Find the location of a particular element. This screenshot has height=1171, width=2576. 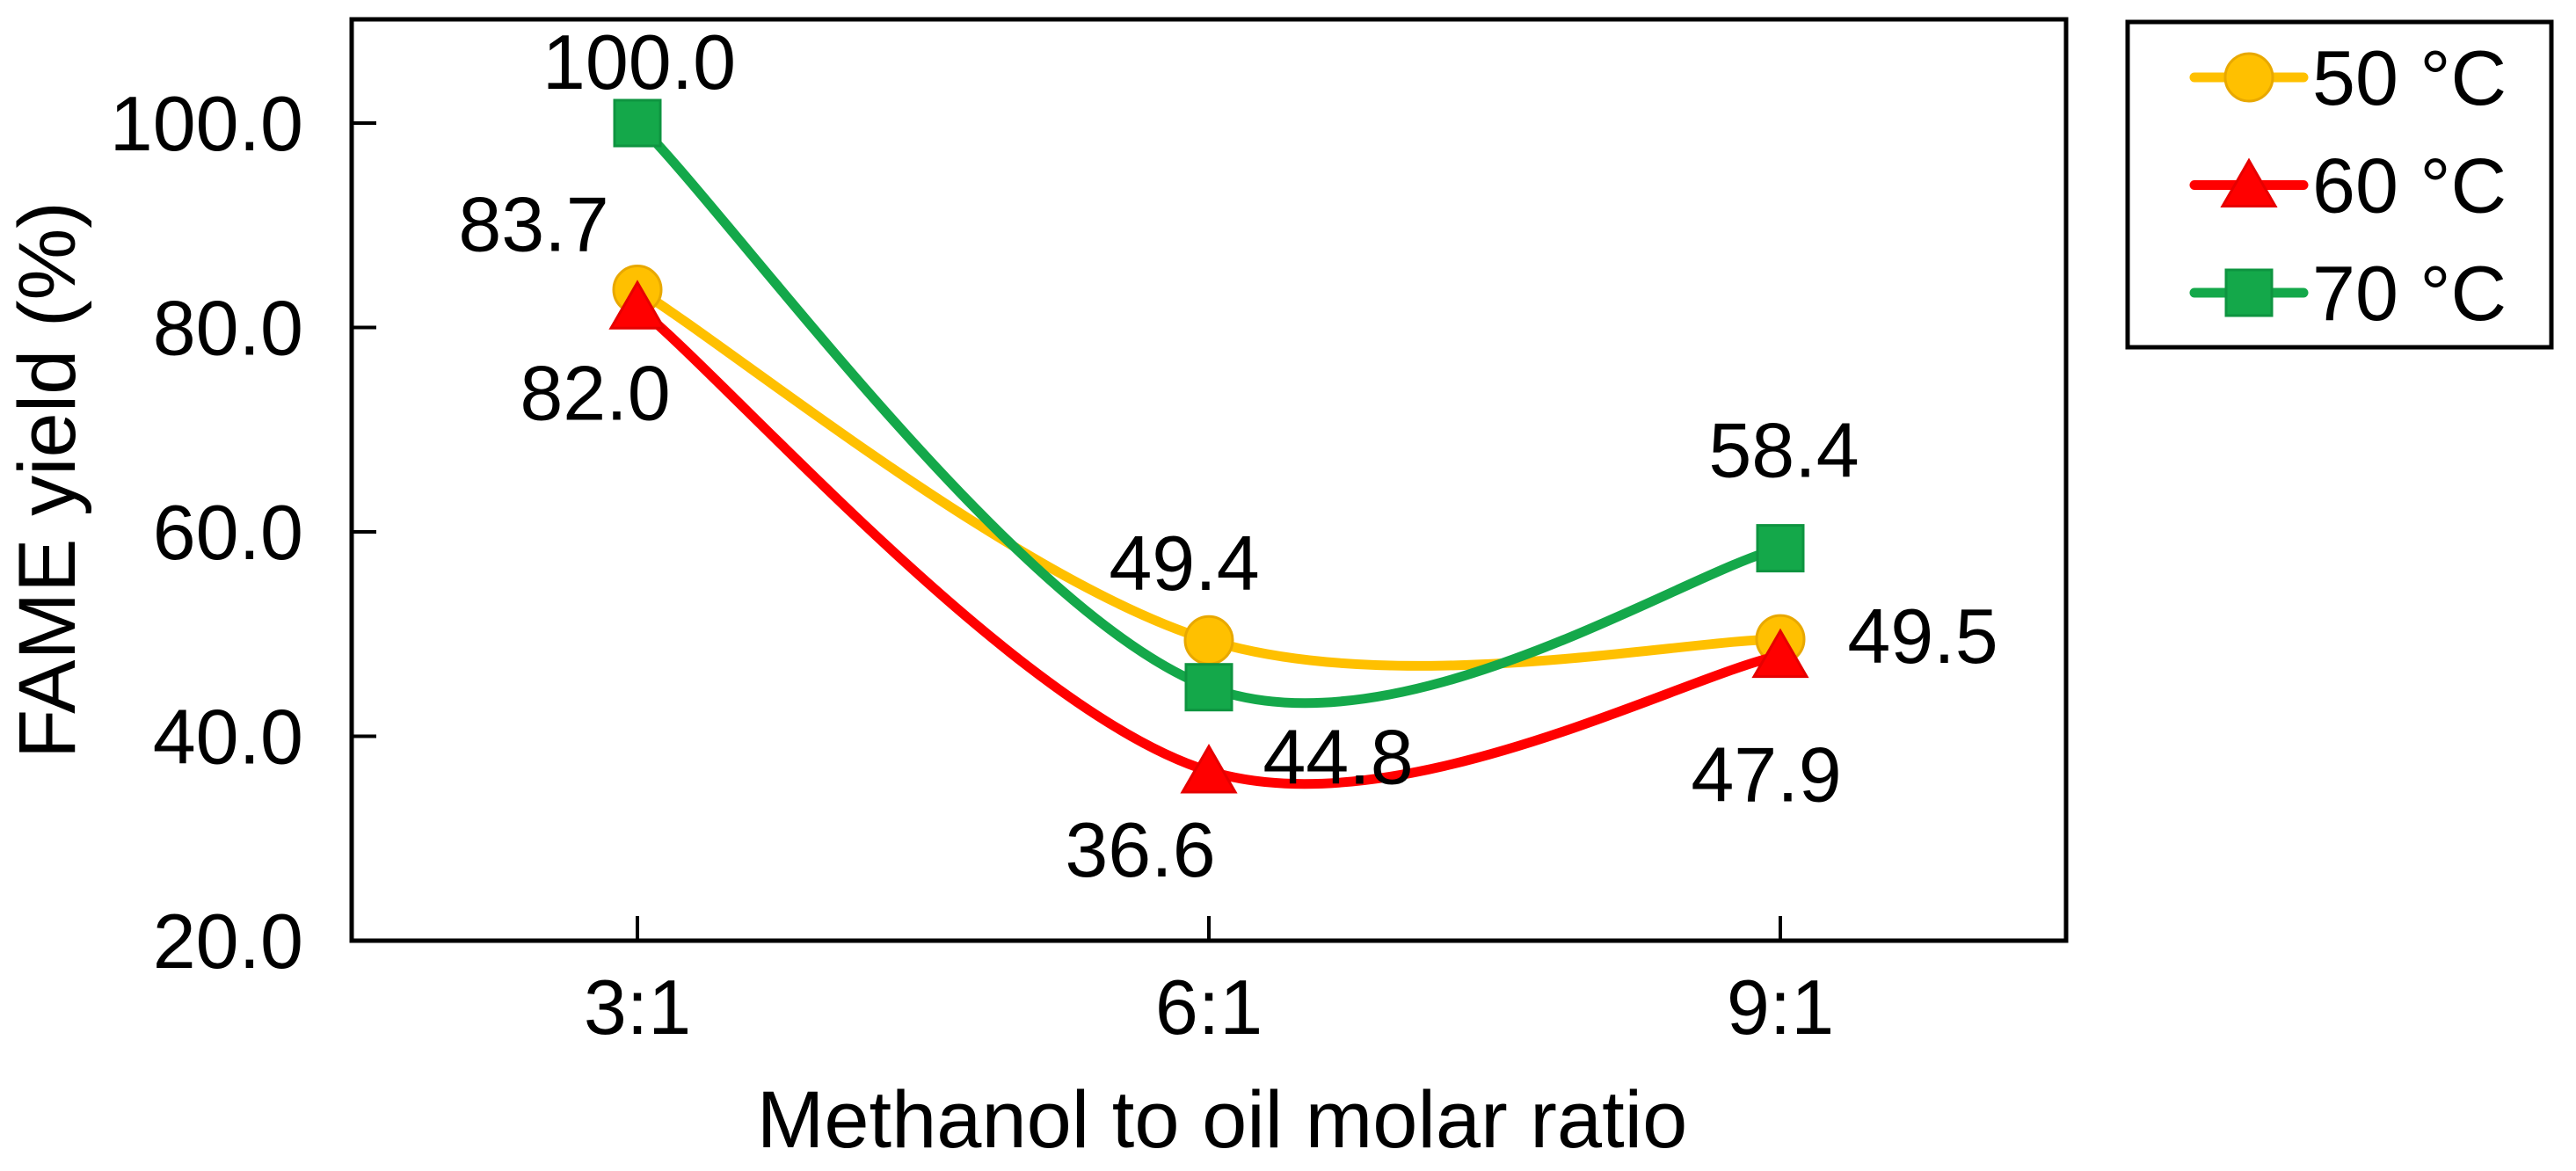

legend-item: 50 °C is located at coordinates (2348, 77).